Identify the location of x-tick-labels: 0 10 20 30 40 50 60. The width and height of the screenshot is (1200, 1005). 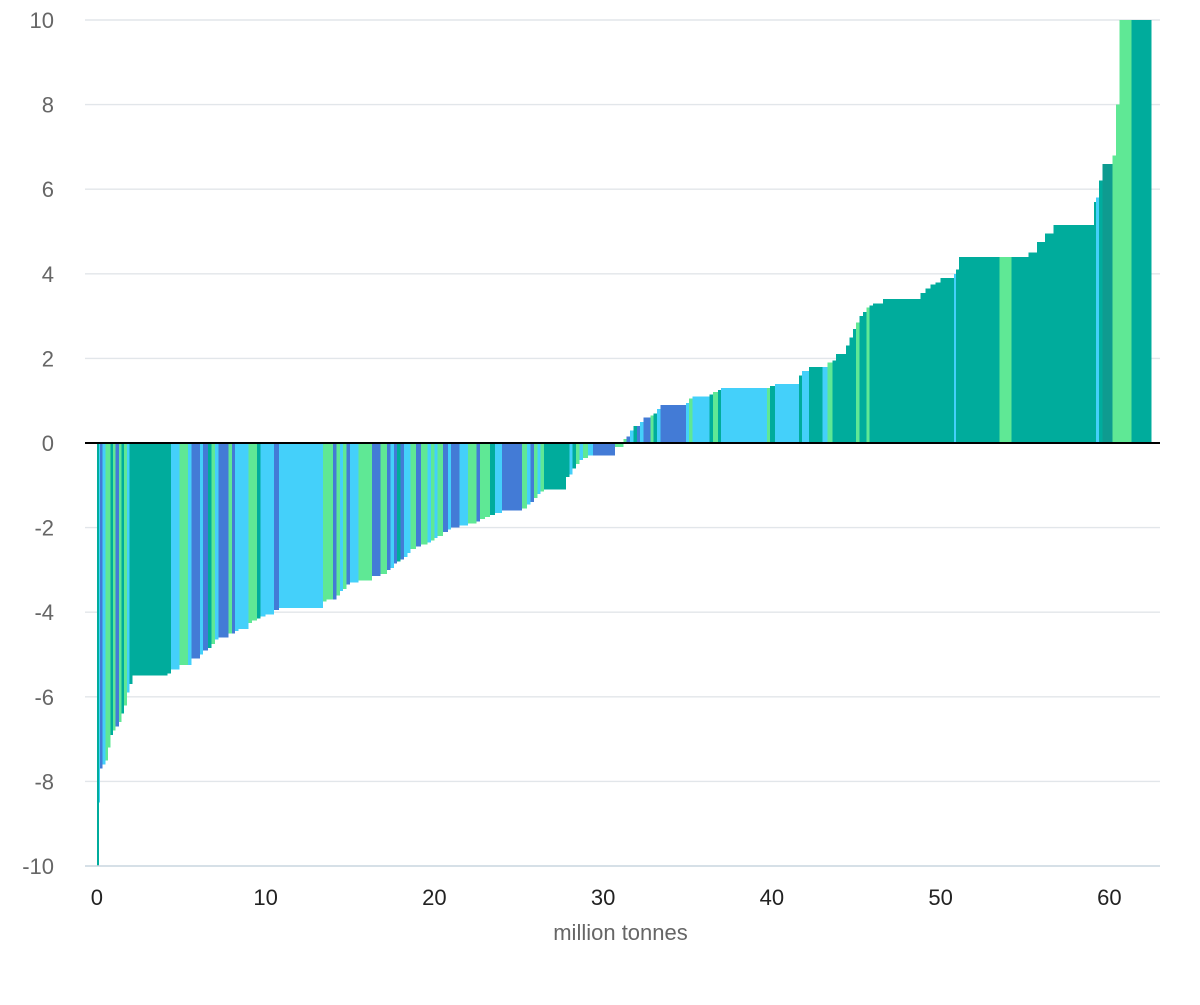
(606, 897).